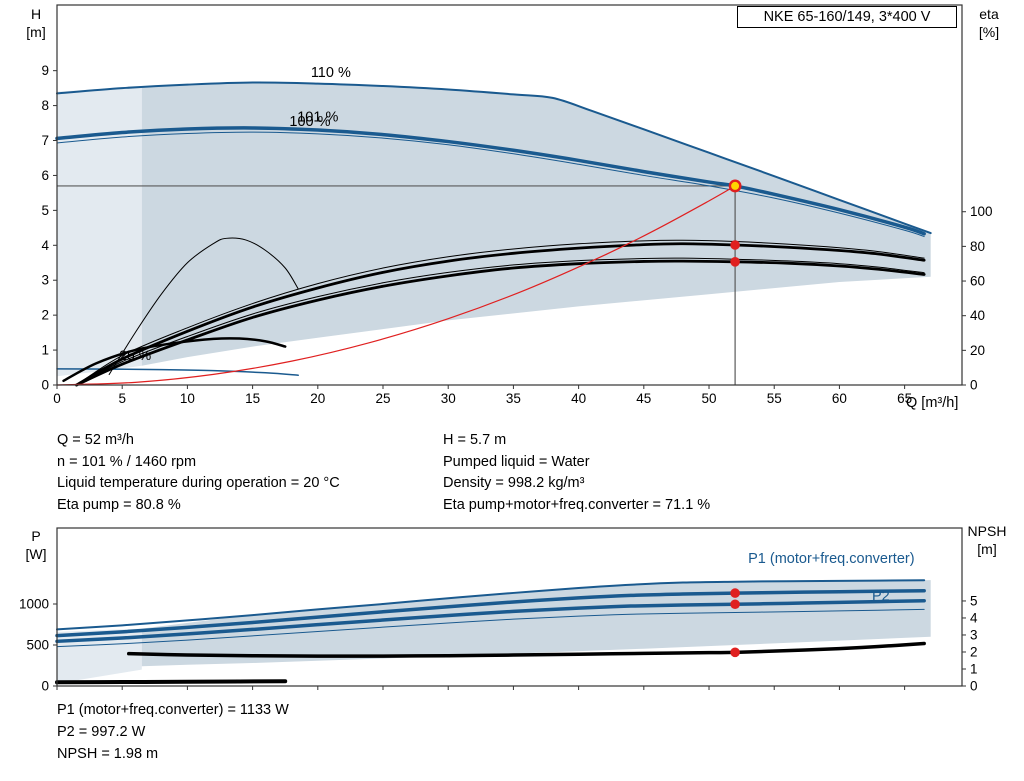 The image size is (1024, 781). I want to click on y-right-tick-label: 1, so click(974, 668).